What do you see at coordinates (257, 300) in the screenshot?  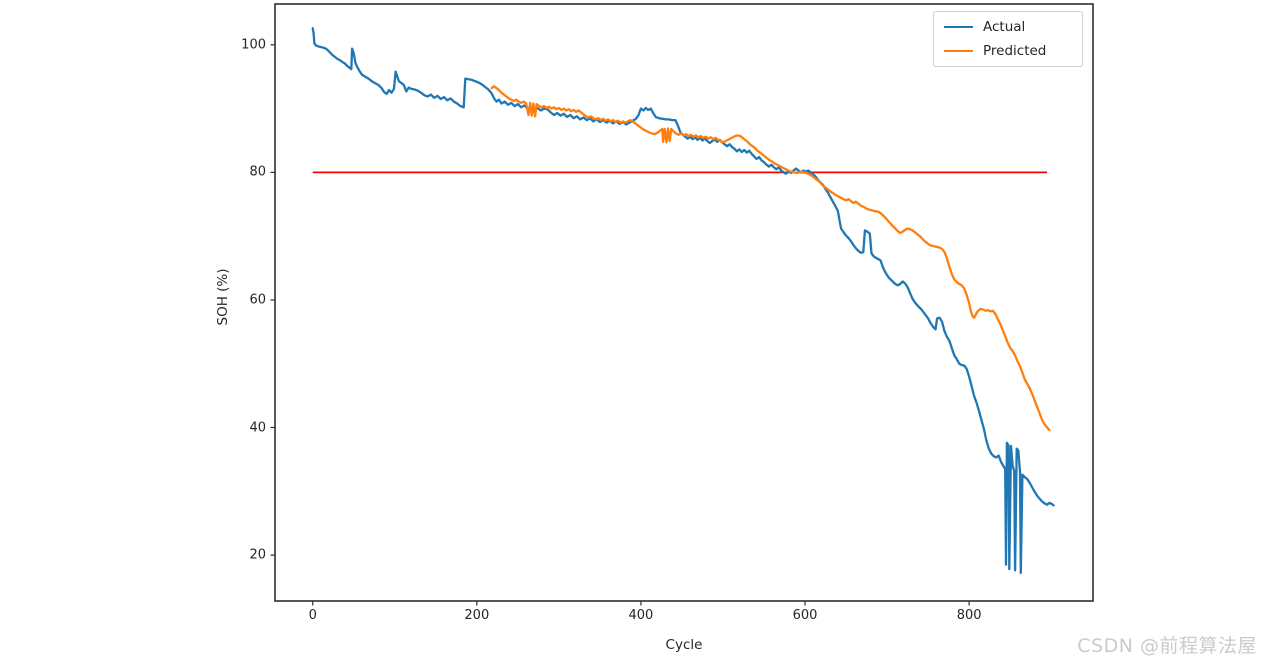 I see `y-tick-label: 60` at bounding box center [257, 300].